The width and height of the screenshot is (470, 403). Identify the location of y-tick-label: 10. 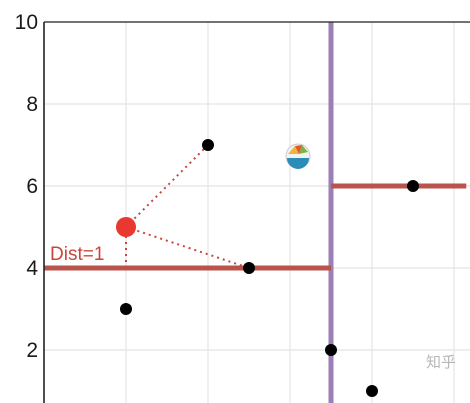
(26, 22).